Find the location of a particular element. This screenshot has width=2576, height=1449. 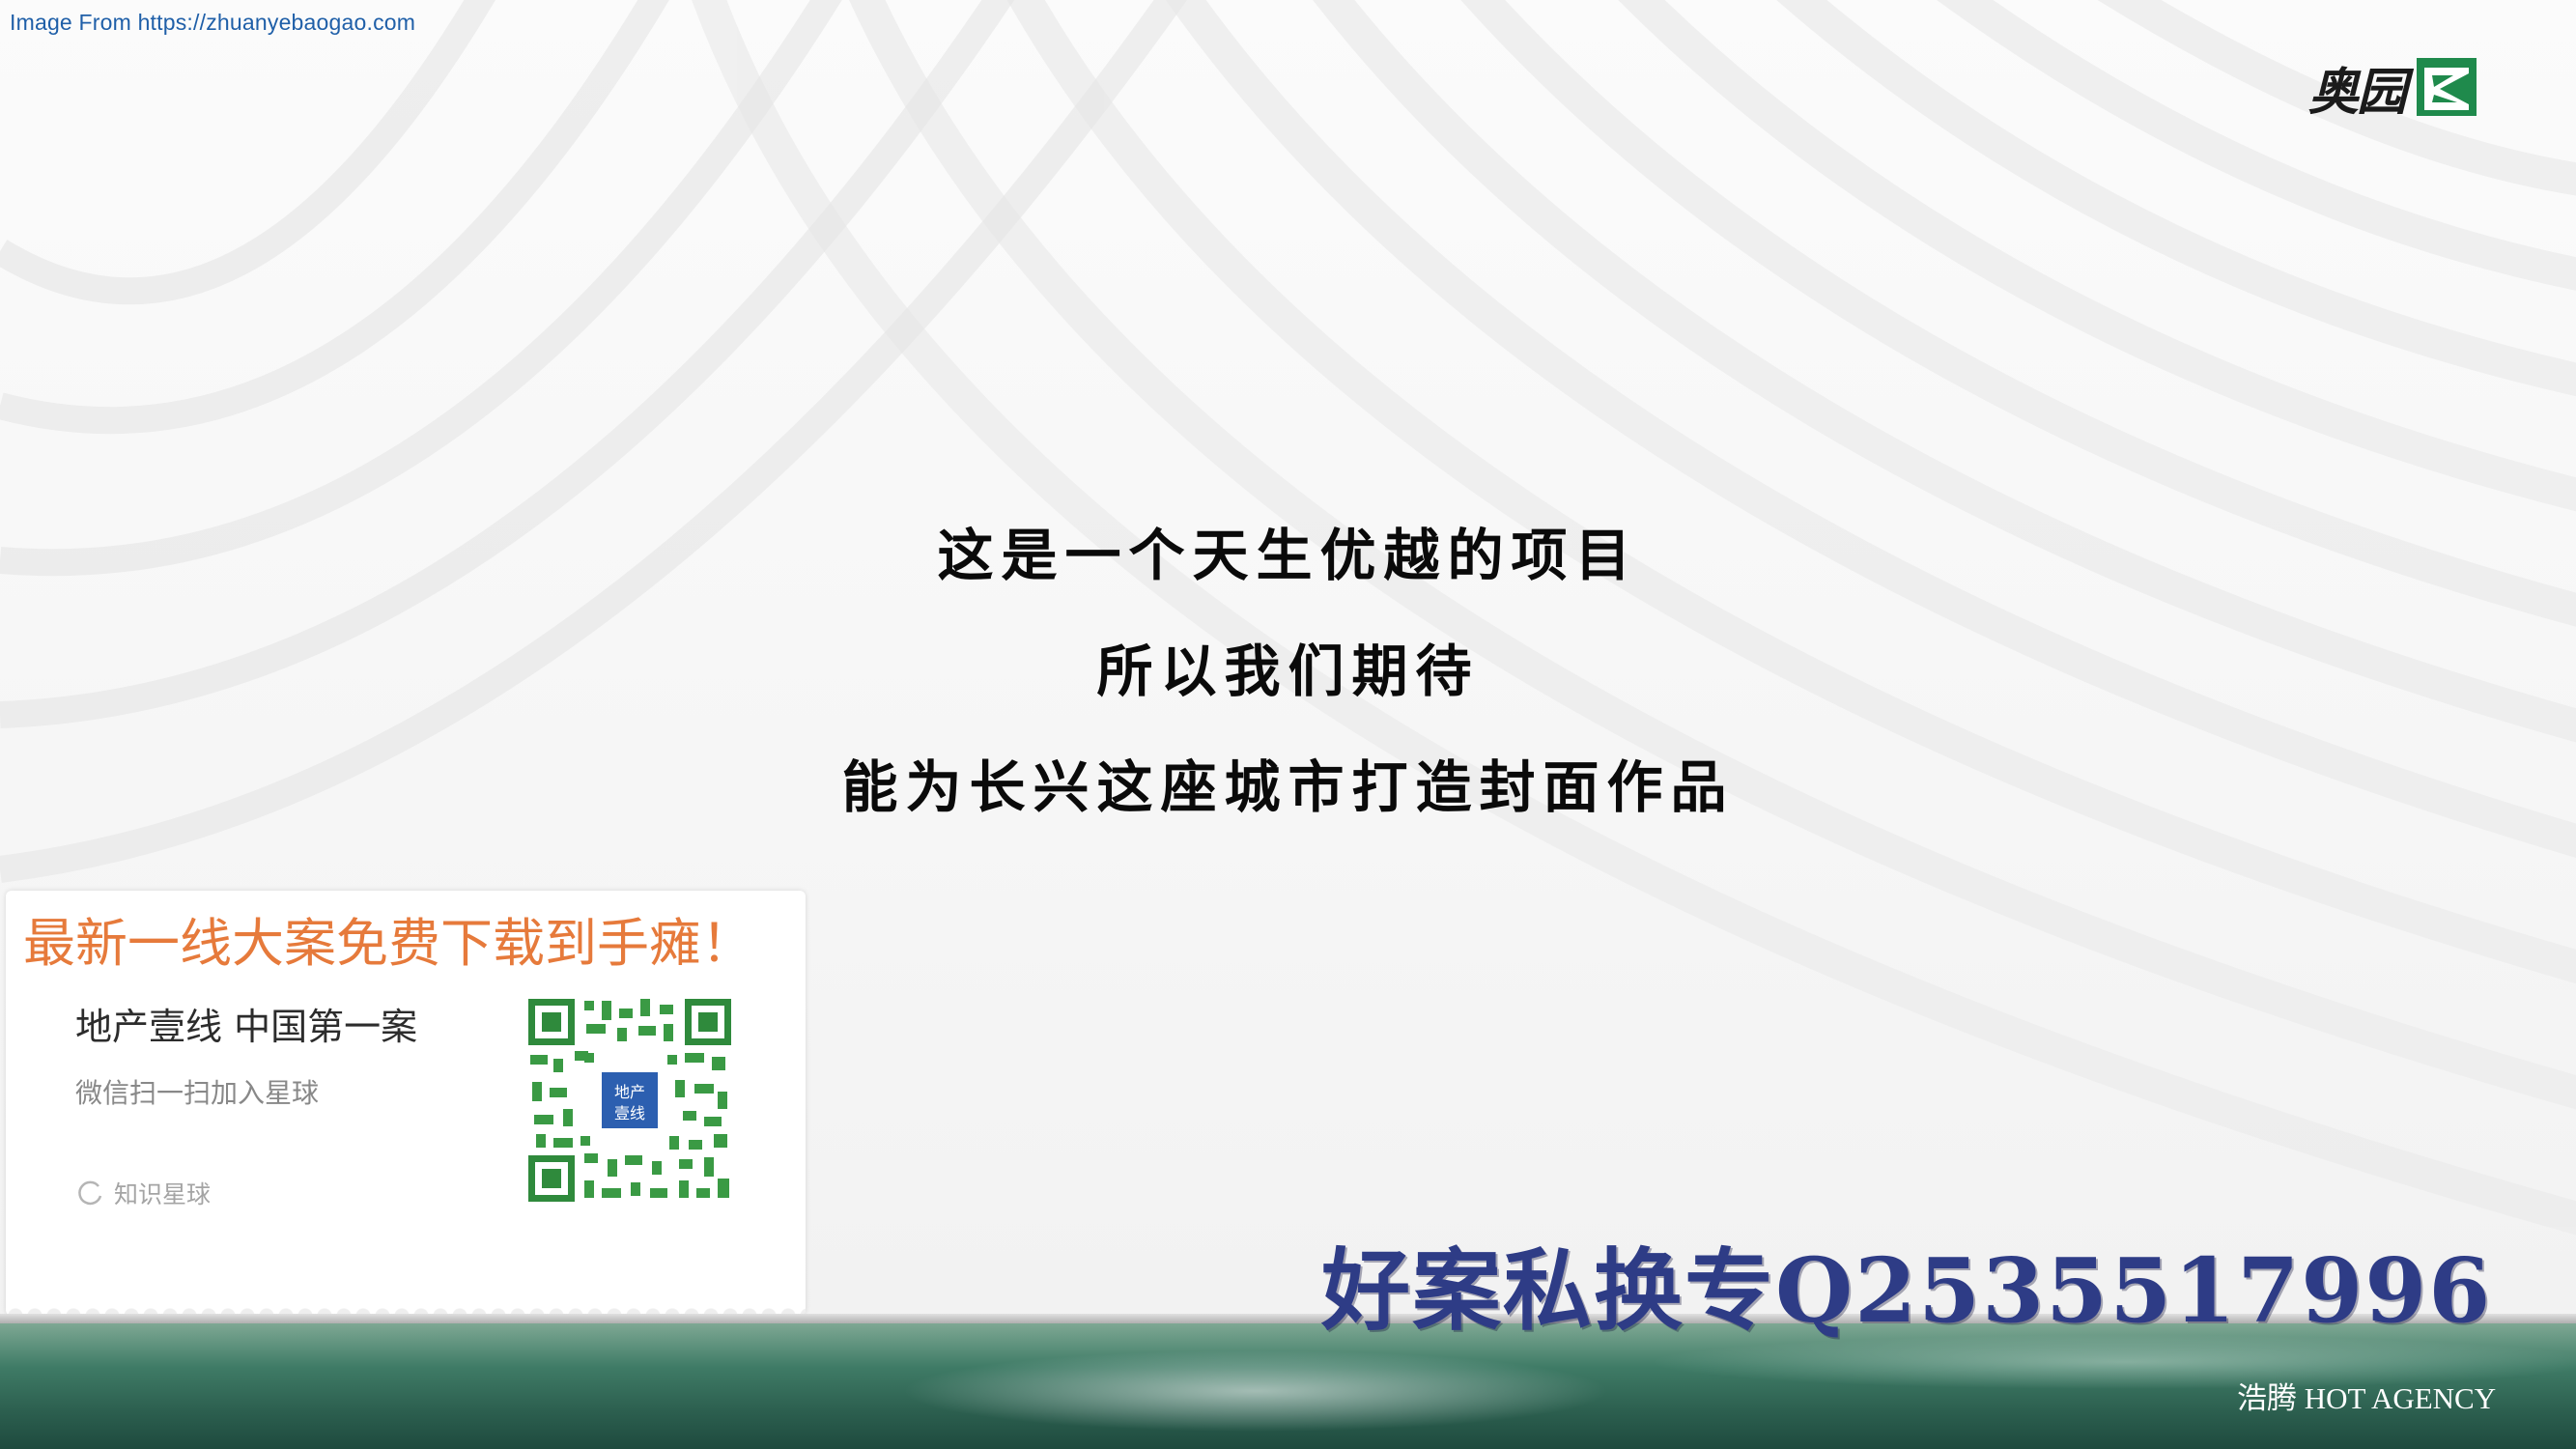

statement-line-1: 这是一个天生优越的项目 is located at coordinates (1288, 555).